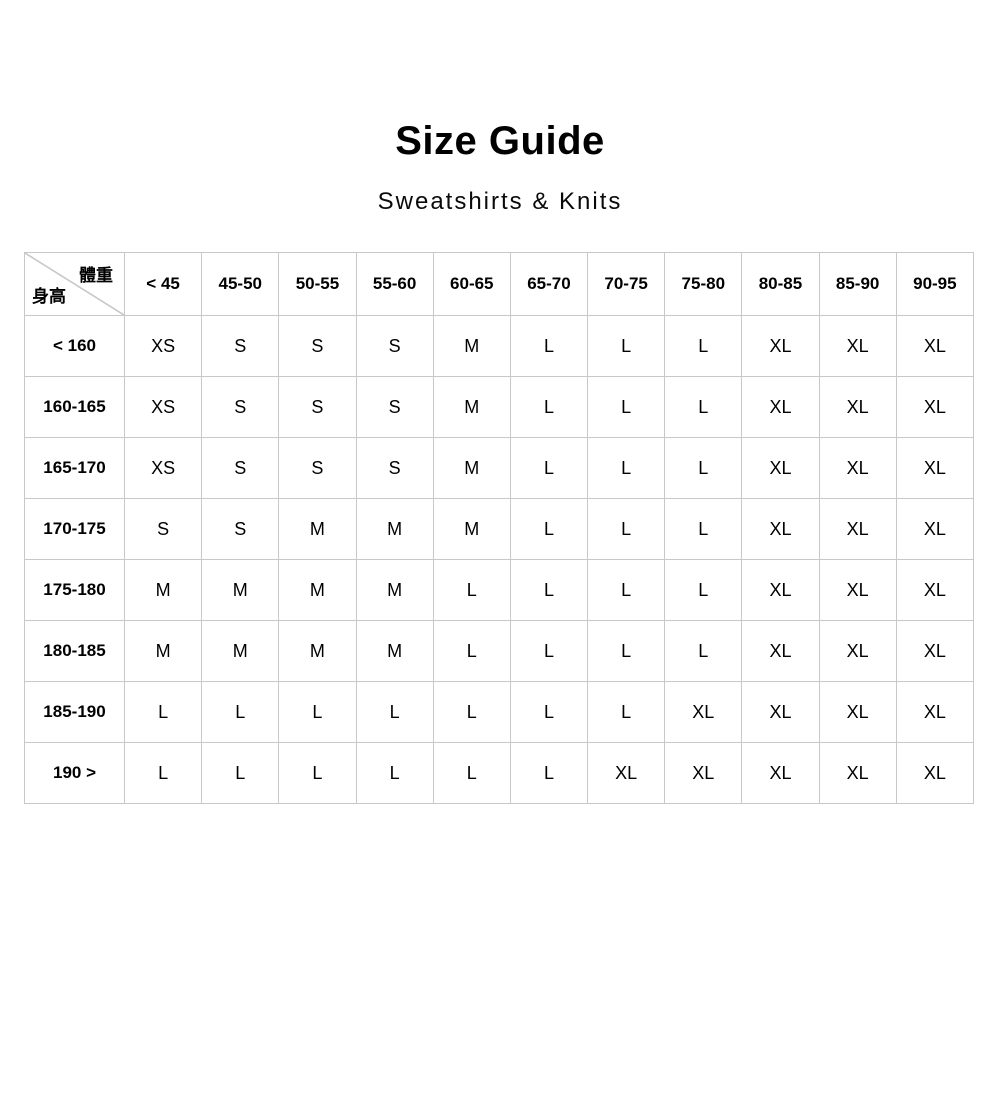 The image size is (1000, 1118). I want to click on weight-column-header: 90-95, so click(935, 284).